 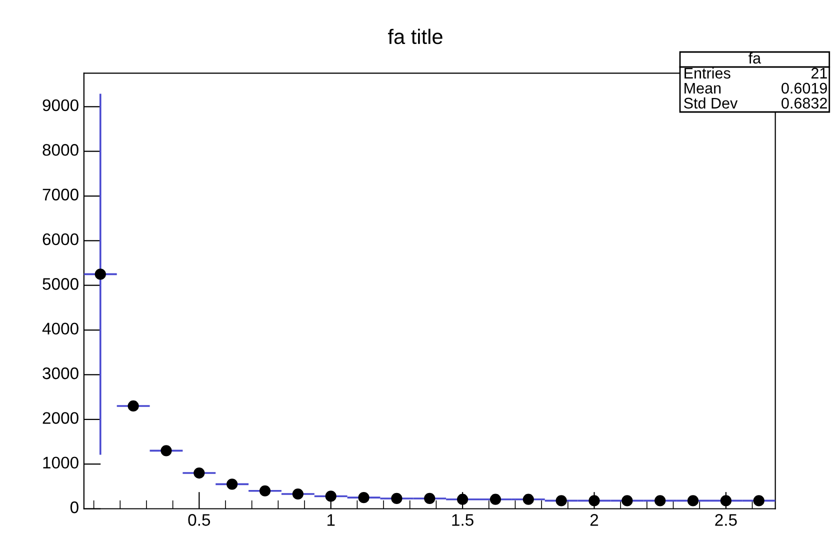 I want to click on text: fa, so click(x=755, y=58).